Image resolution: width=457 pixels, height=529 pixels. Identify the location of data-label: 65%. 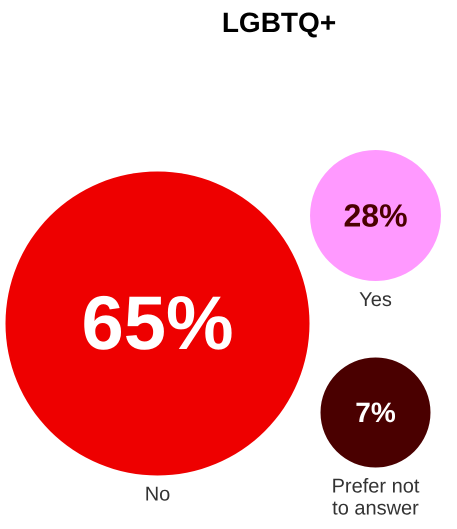
(157, 323).